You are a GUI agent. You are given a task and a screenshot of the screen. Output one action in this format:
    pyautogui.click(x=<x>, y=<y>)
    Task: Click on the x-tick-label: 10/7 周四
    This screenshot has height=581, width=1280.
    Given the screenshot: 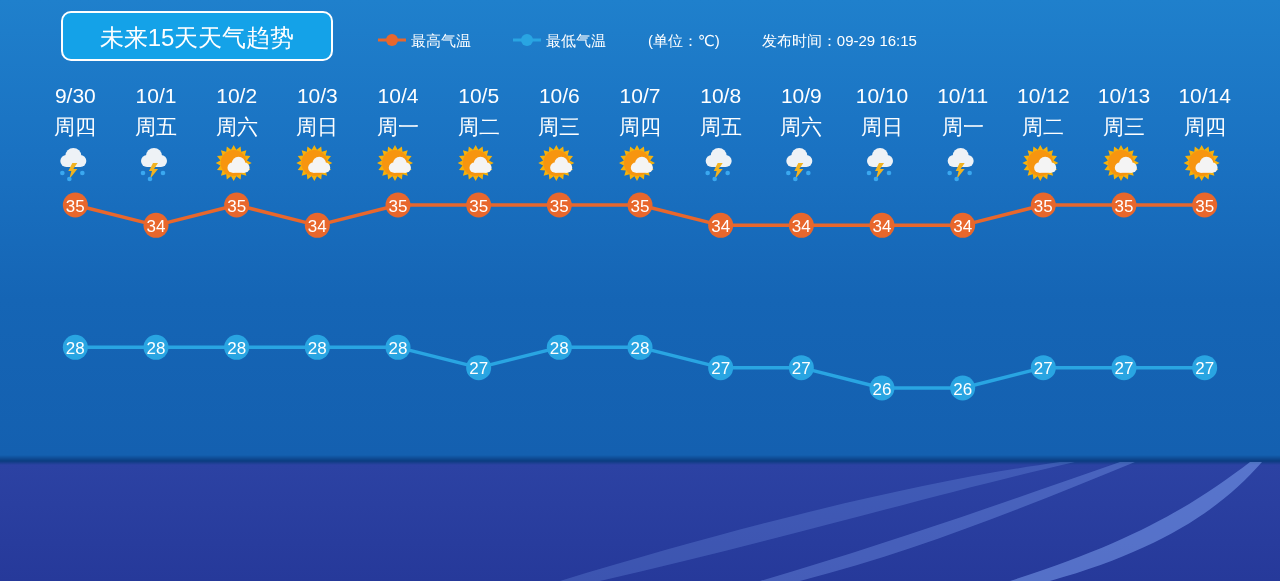 What is the action you would take?
    pyautogui.click(x=640, y=110)
    